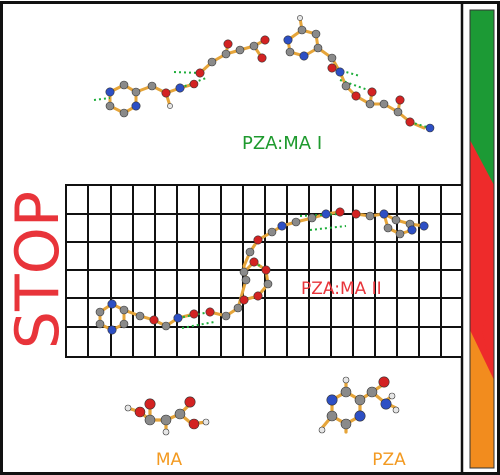 The image size is (500, 475). Describe the element at coordinates (488, 340) in the screenshot. I see `stability-bar-red-wedge` at that location.